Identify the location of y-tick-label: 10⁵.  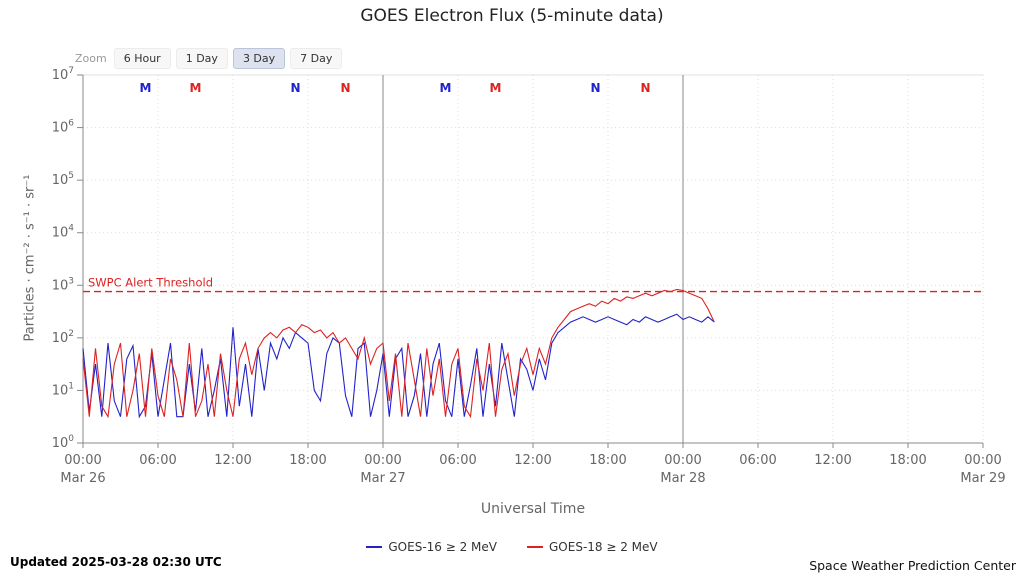
(63, 179).